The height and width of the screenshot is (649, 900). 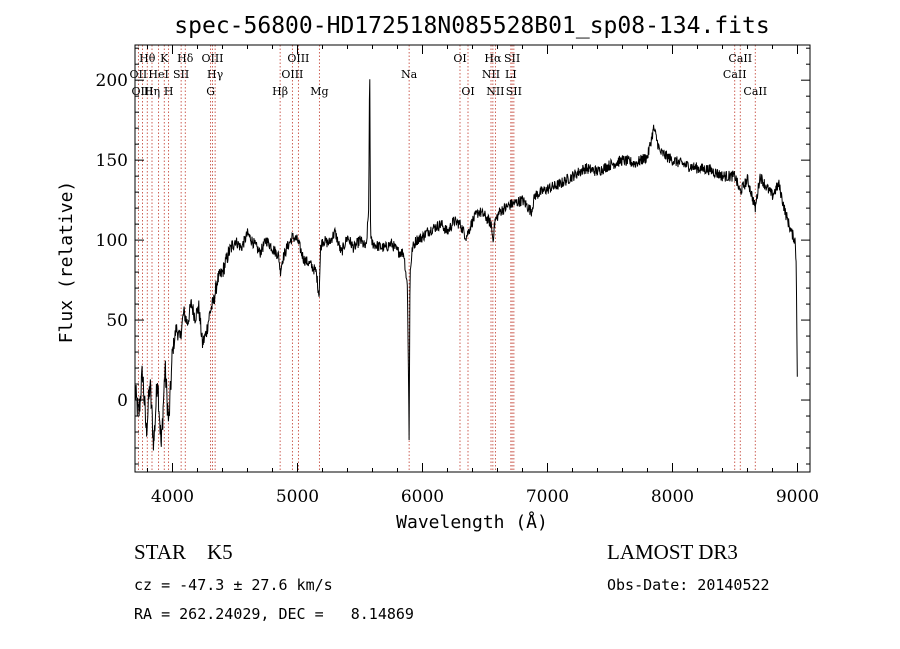 What do you see at coordinates (495, 91) in the screenshot?
I see `line-label-21: NII` at bounding box center [495, 91].